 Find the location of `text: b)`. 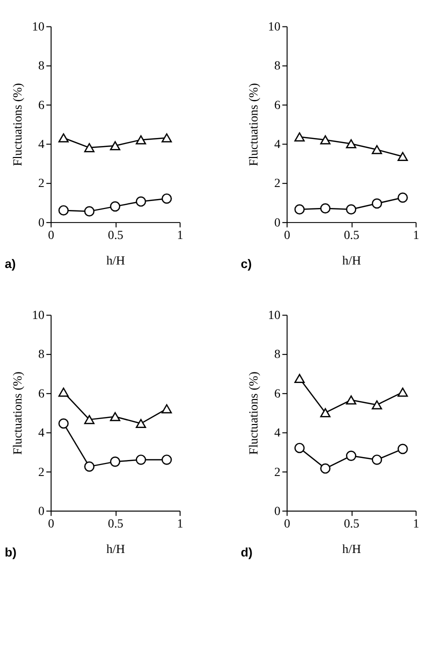

text: b) is located at coordinates (10, 553).